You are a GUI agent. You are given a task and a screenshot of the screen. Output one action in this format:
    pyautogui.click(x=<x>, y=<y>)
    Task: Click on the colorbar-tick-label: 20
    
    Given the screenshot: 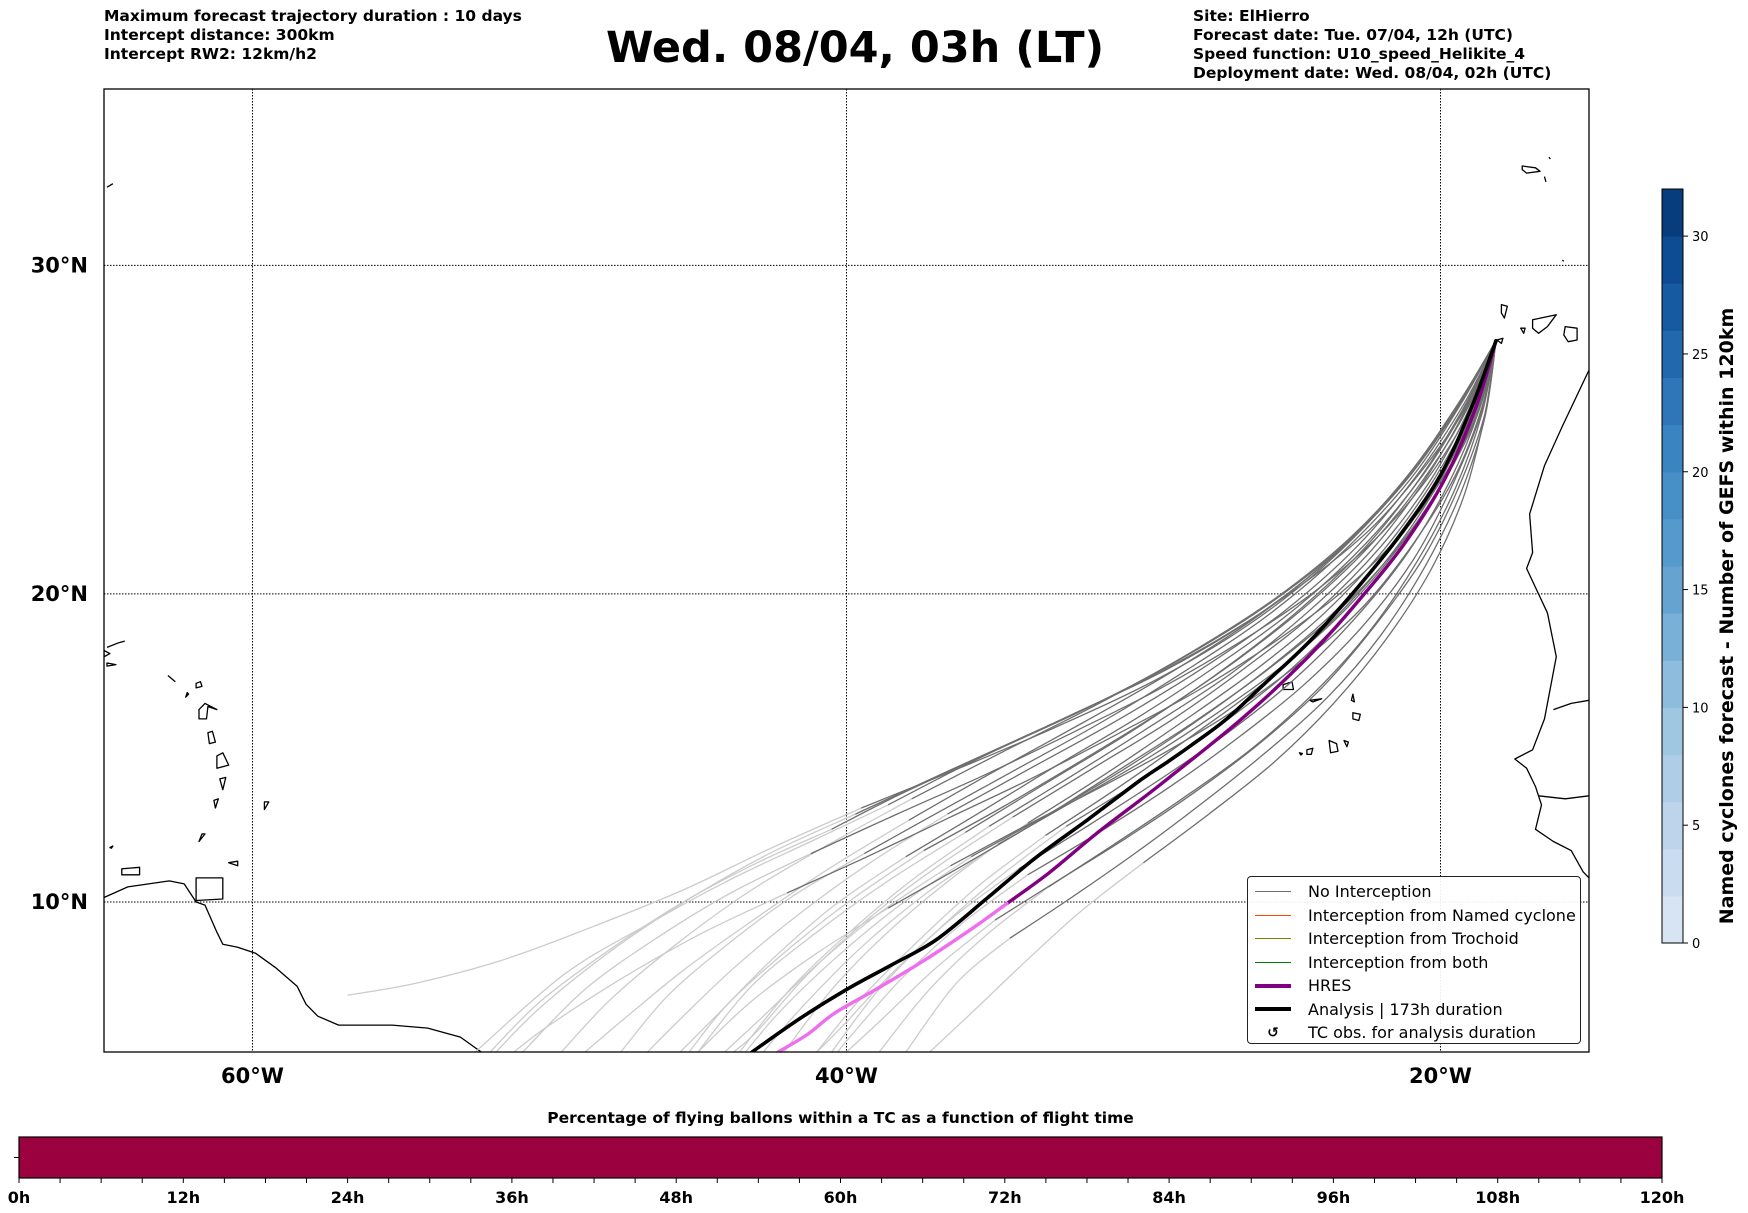 What is the action you would take?
    pyautogui.click(x=1700, y=473)
    